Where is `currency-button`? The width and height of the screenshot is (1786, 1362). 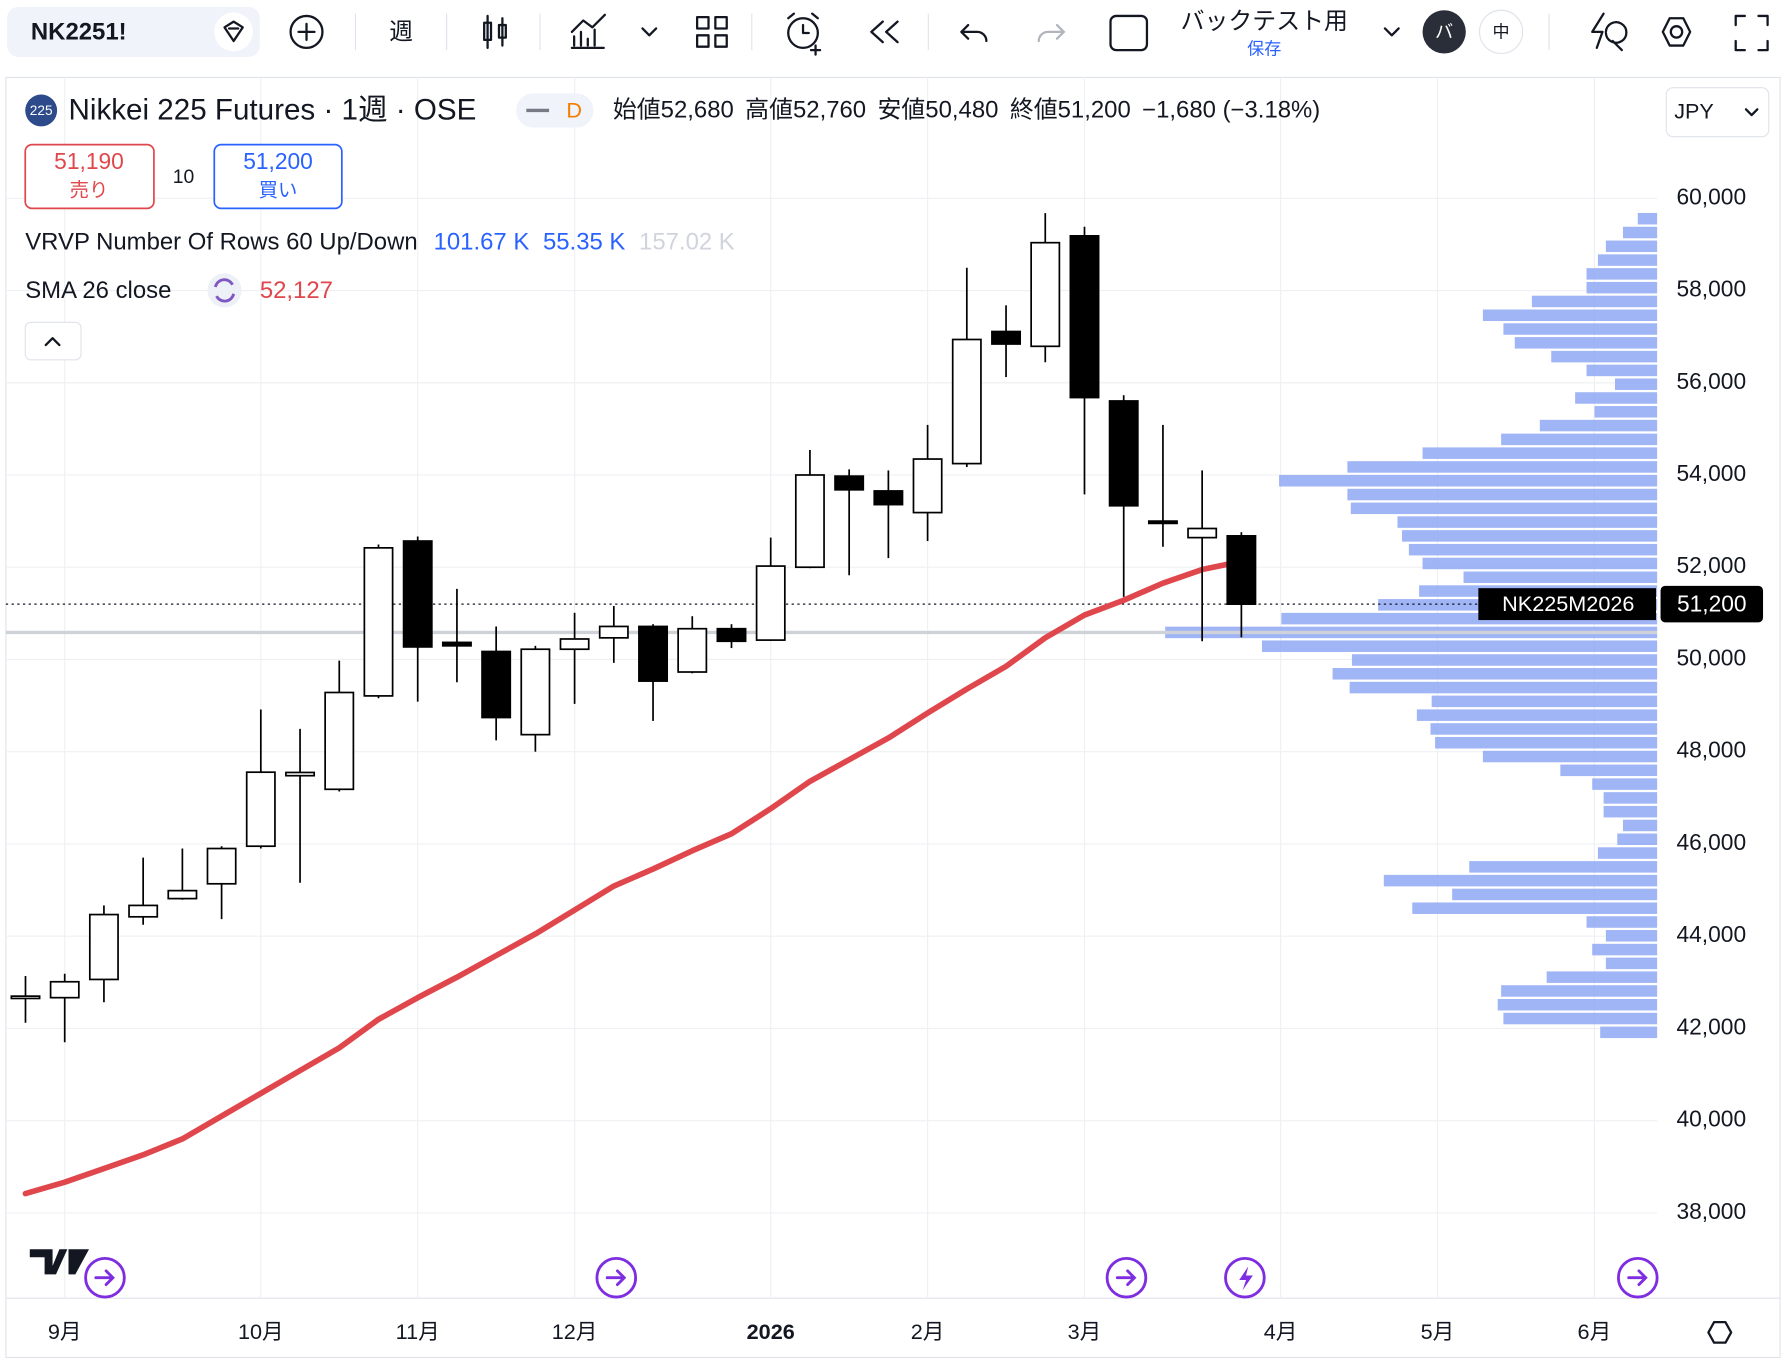 currency-button is located at coordinates (1717, 112).